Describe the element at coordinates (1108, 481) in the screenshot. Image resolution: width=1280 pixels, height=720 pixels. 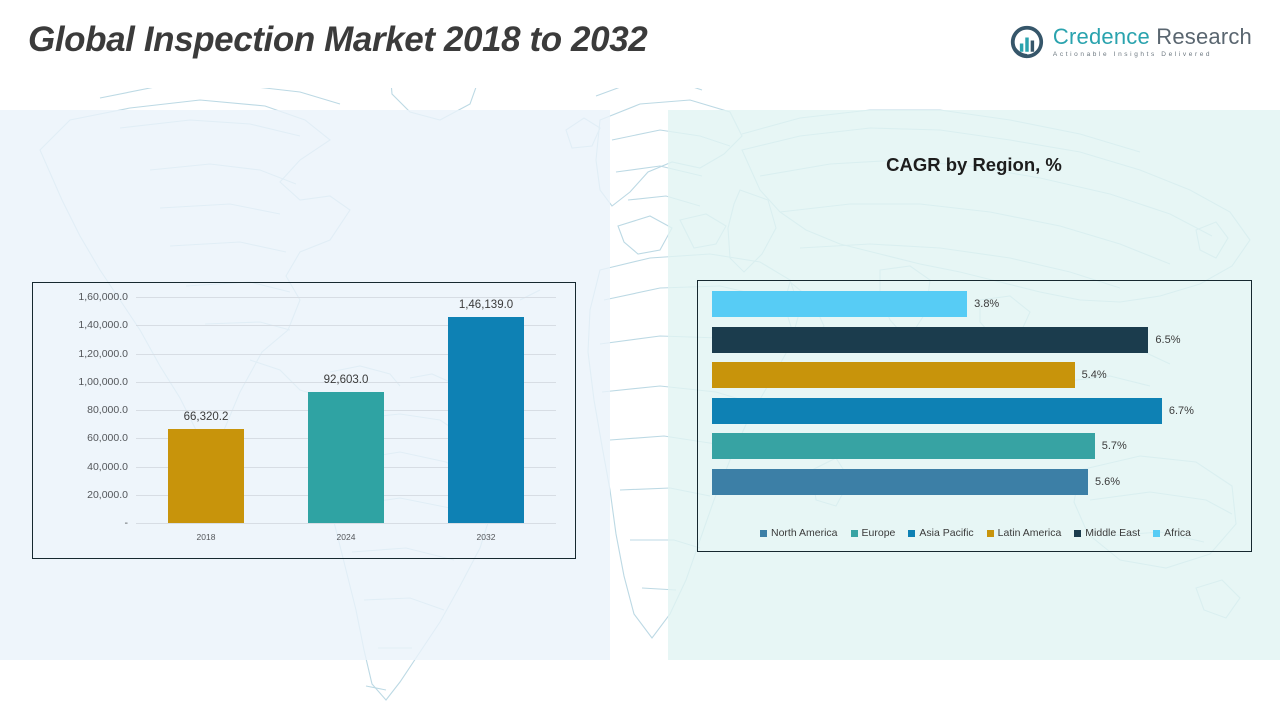
I see `bar-value-label: 5.6%` at that location.